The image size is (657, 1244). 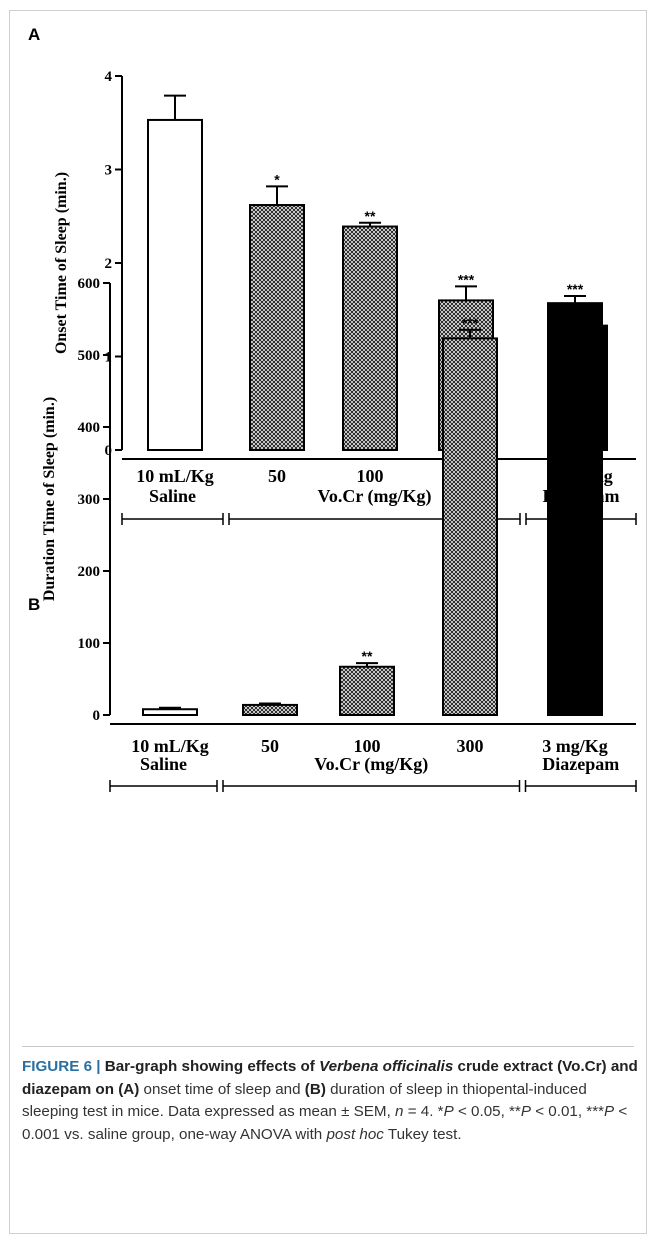 What do you see at coordinates (89, 644) in the screenshot?
I see `y-tick-label: 100` at bounding box center [89, 644].